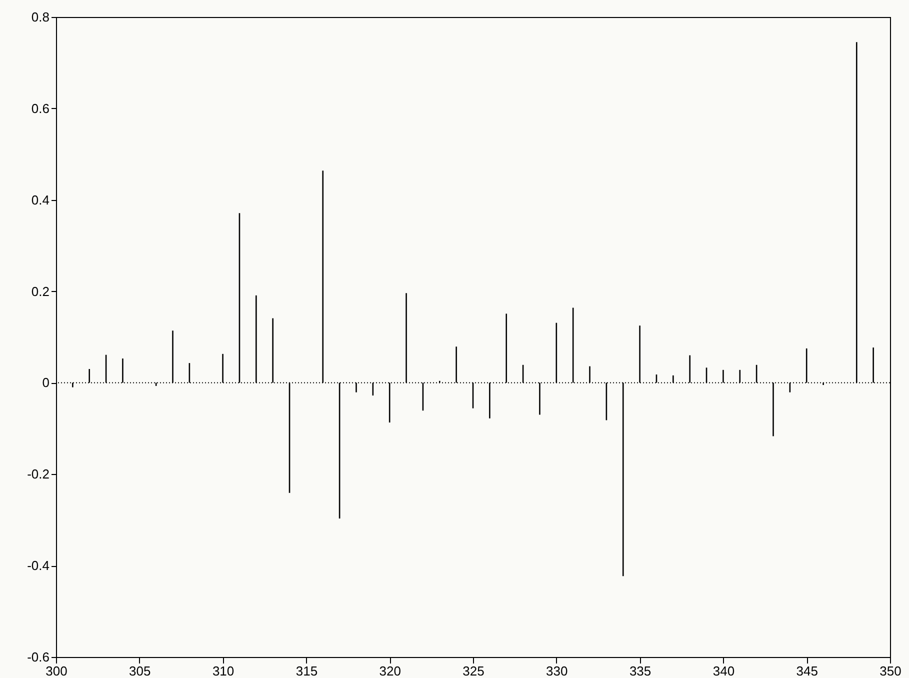 This screenshot has height=678, width=909. Describe the element at coordinates (40, 108) in the screenshot. I see `y-tick-label: 0.6` at that location.